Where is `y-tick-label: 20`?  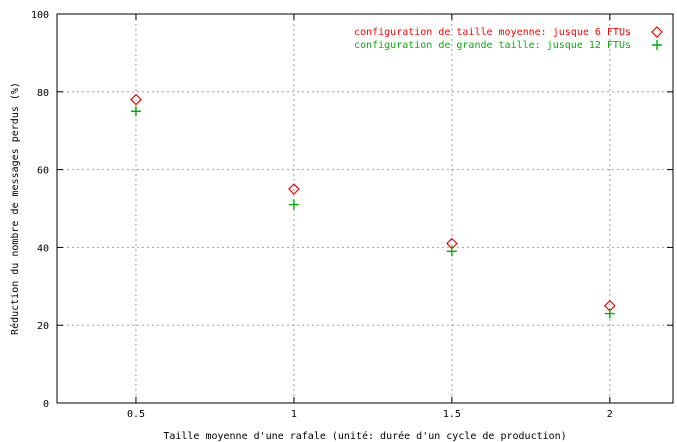 y-tick-label: 20 is located at coordinates (43, 326).